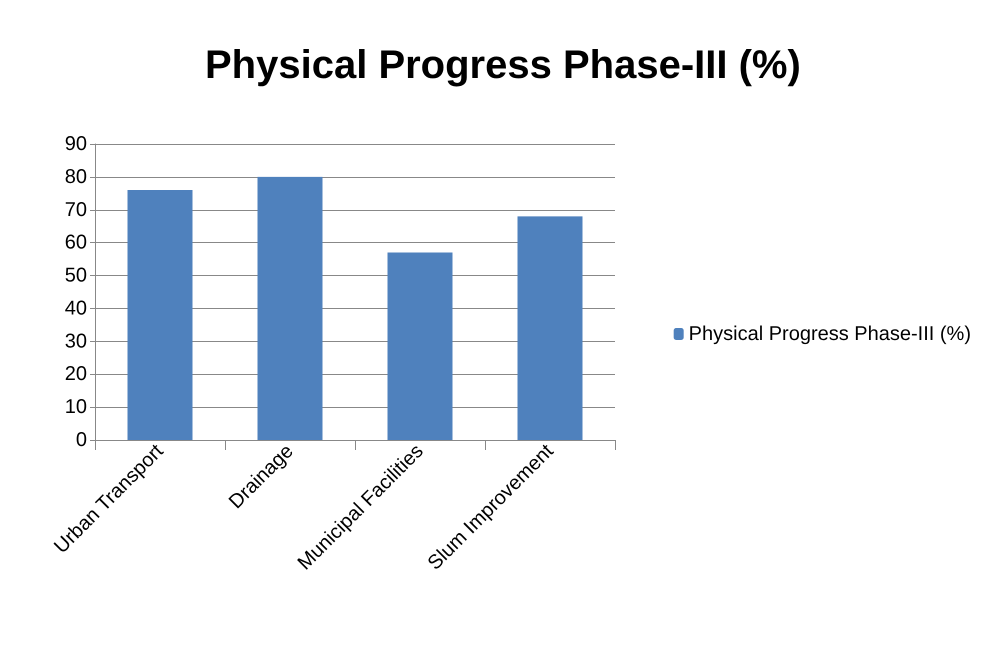 The height and width of the screenshot is (668, 986). What do you see at coordinates (503, 65) in the screenshot?
I see `chart-title: Physical Progress Phase-III (%)` at bounding box center [503, 65].